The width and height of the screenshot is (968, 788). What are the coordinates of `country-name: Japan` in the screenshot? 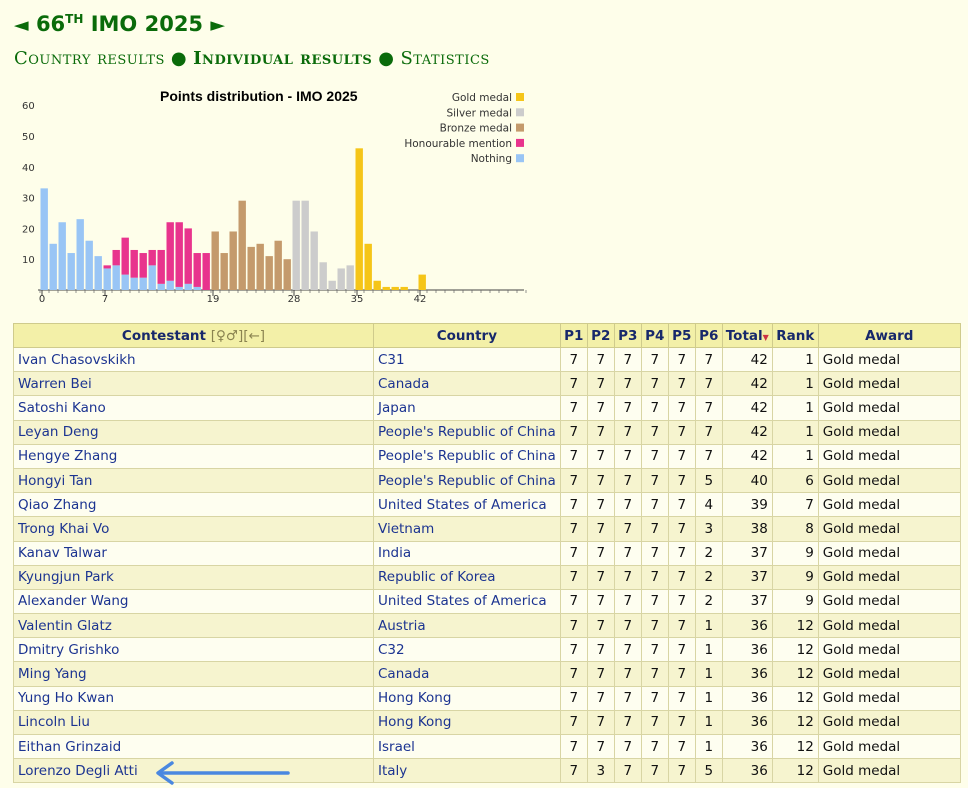 It's located at (467, 408).